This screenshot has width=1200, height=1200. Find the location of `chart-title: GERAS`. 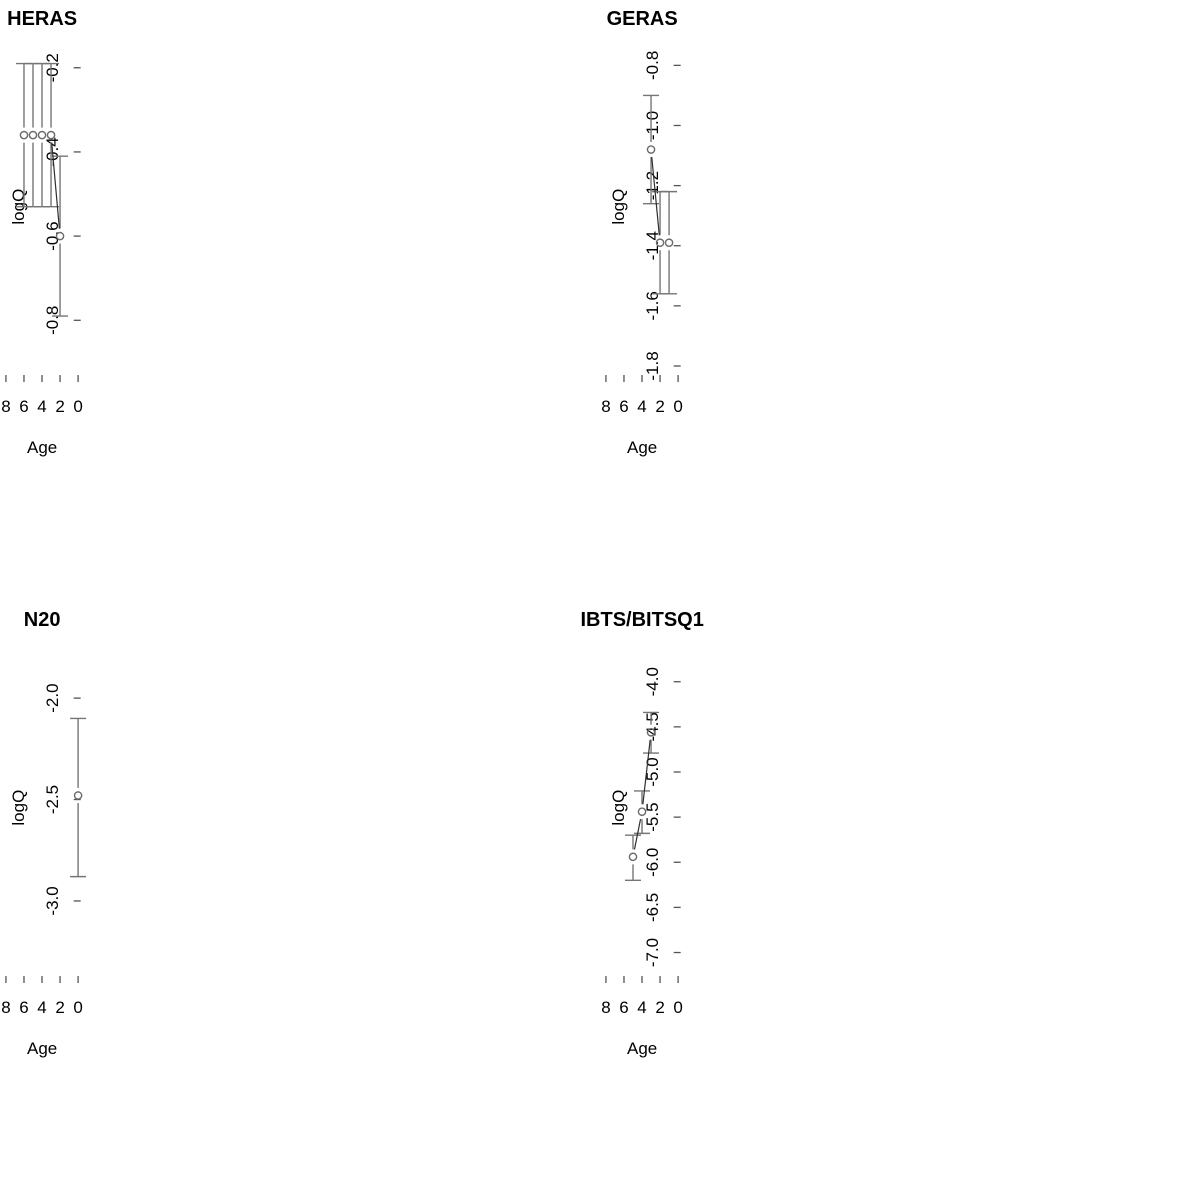

chart-title: GERAS is located at coordinates (642, 19).